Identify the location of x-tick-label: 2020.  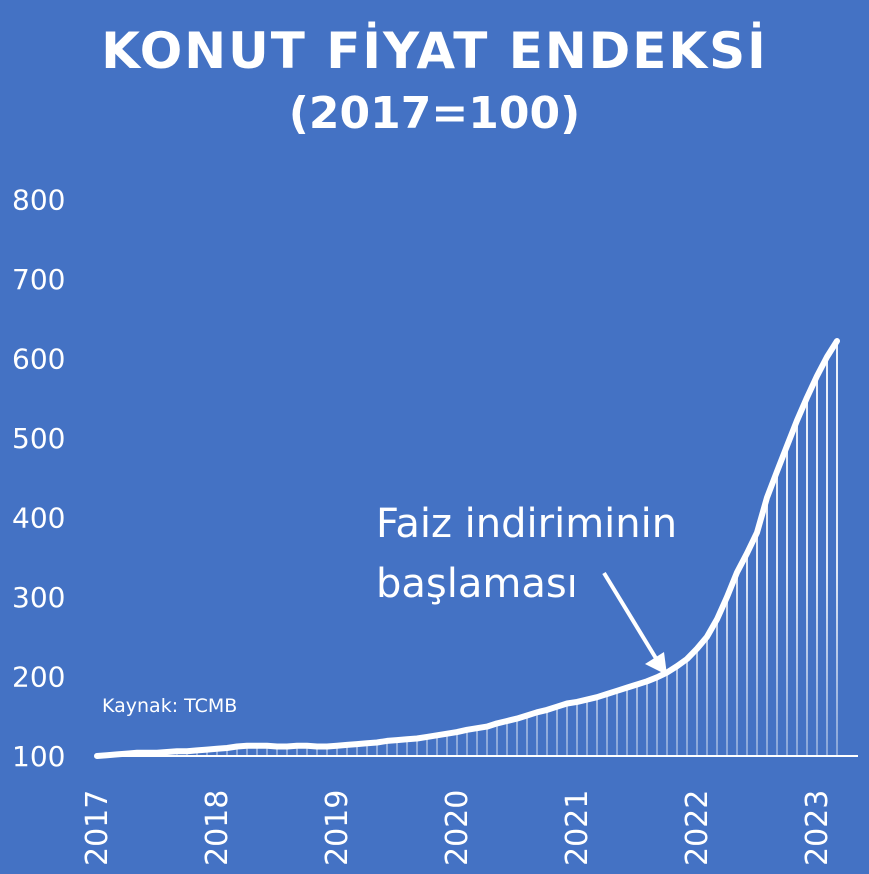
(457, 828).